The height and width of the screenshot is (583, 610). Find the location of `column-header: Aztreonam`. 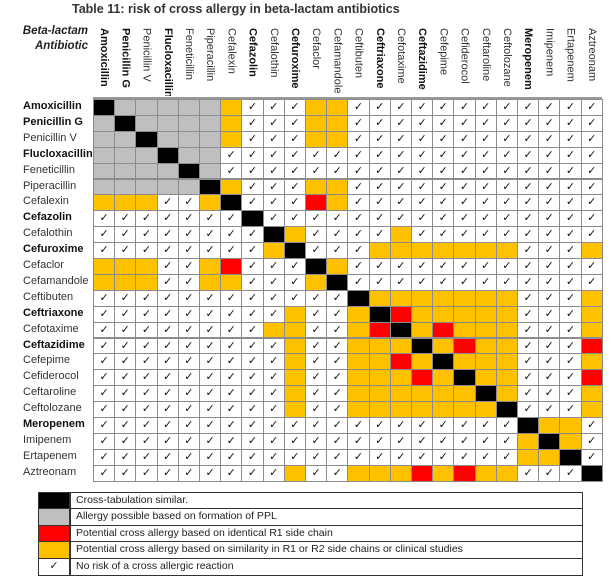

column-header: Aztreonam is located at coordinates (591, 55).